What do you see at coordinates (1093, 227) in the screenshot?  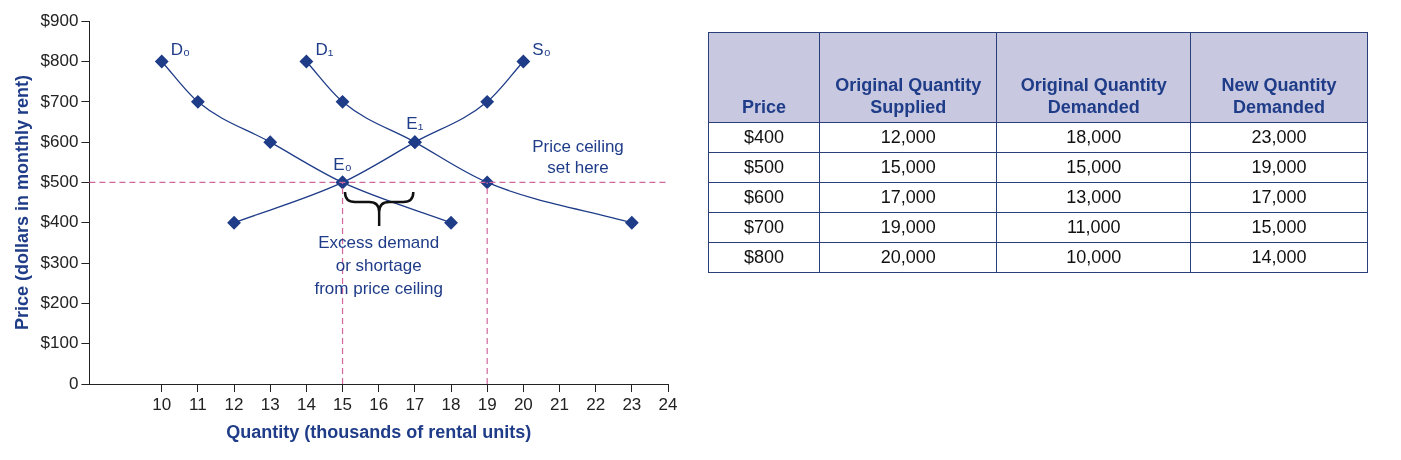 I see `data-label: 11,000` at bounding box center [1093, 227].